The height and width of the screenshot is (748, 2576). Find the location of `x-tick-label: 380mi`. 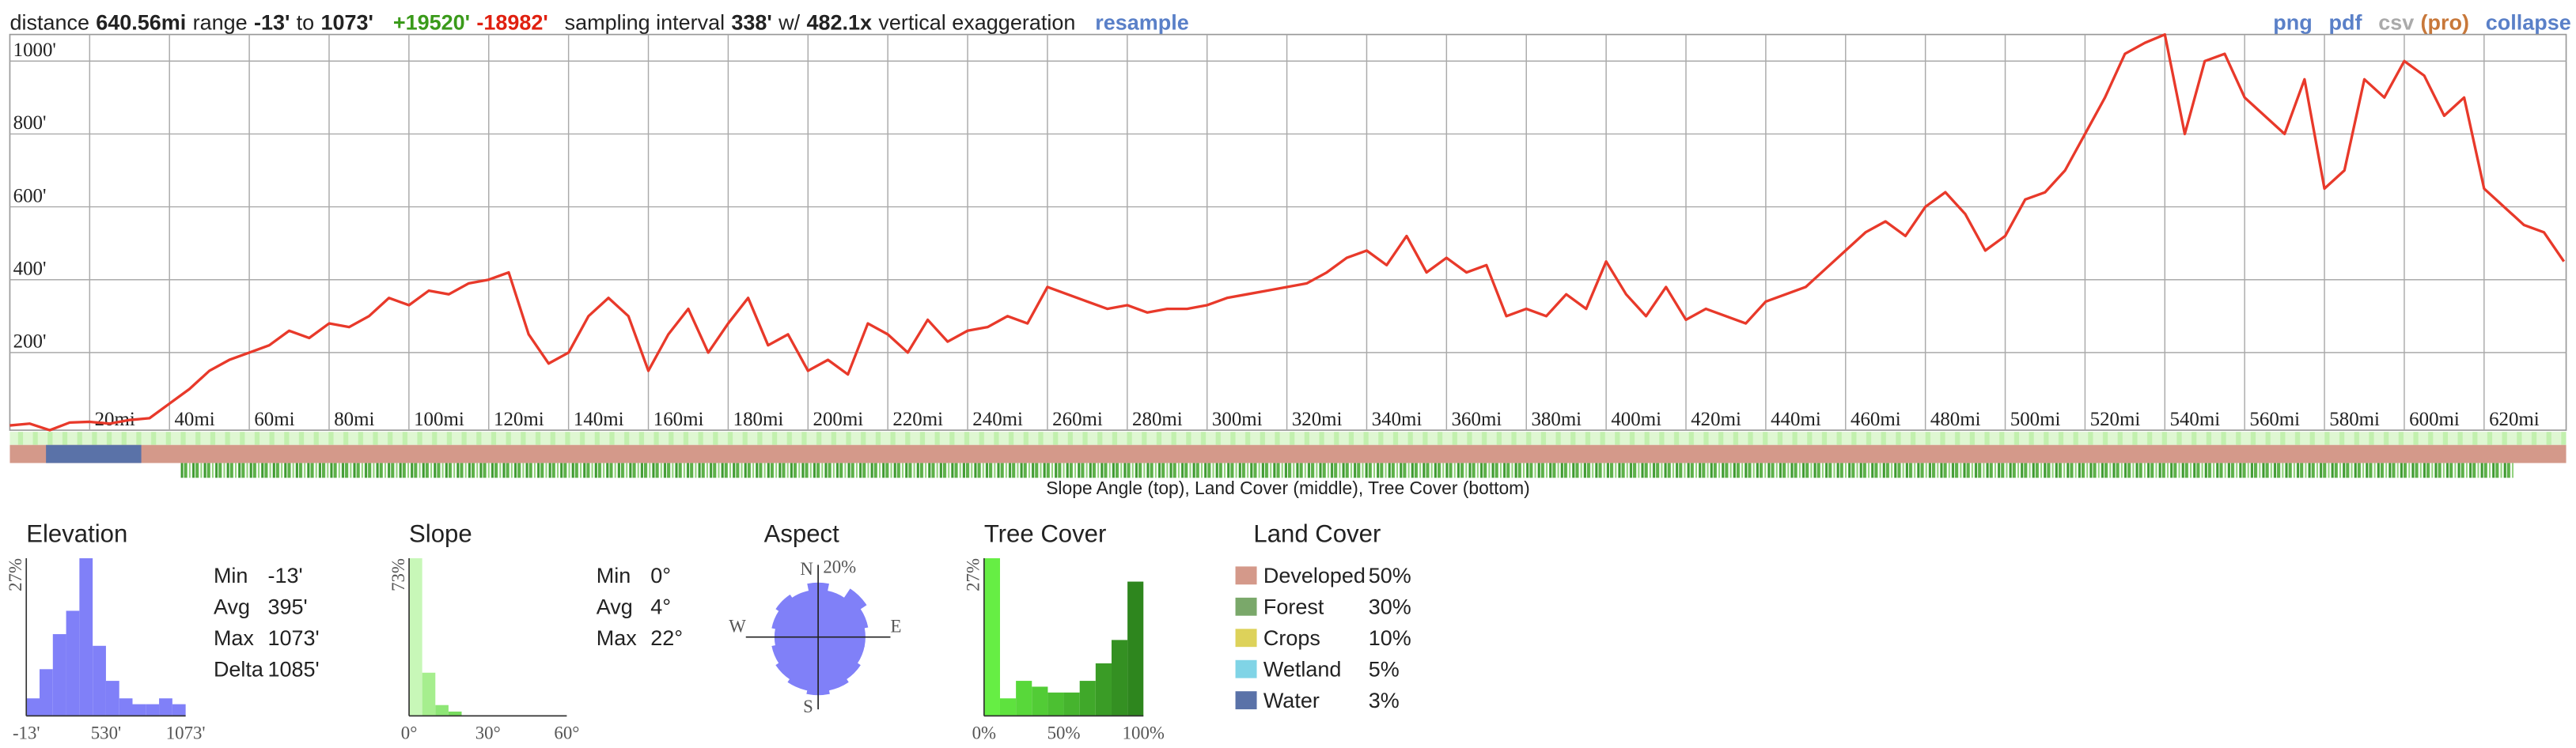

x-tick-label: 380mi is located at coordinates (1556, 419).